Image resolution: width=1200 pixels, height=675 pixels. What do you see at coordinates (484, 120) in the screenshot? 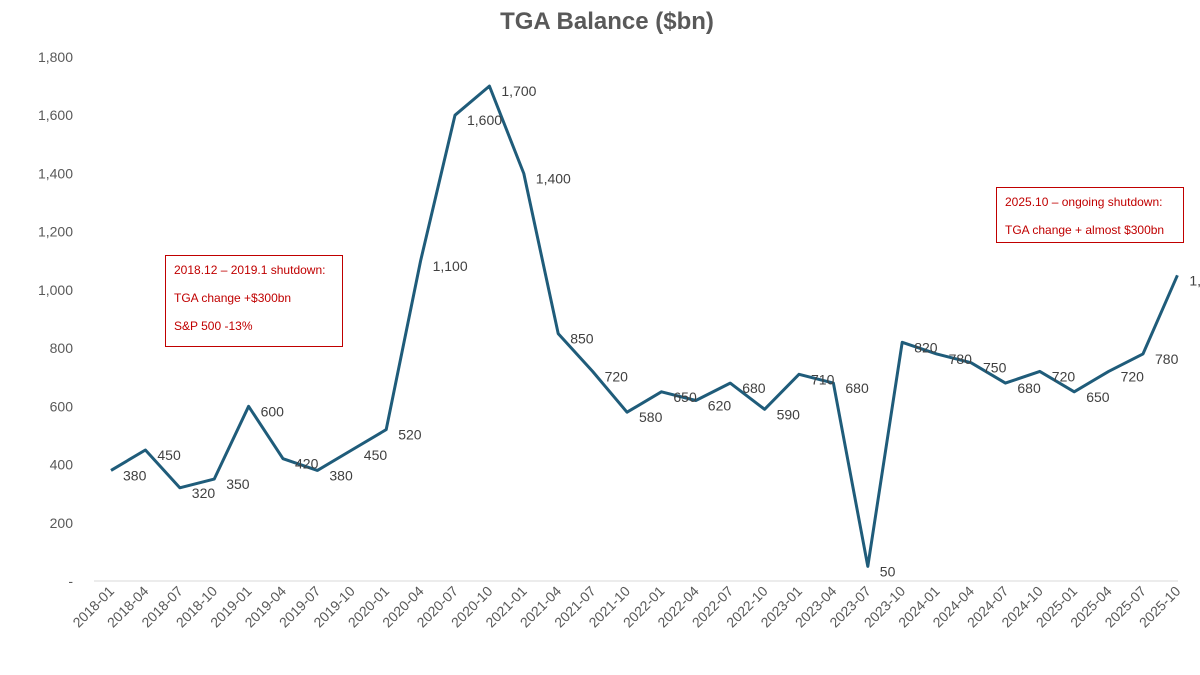
I see `data-label: 1,600` at bounding box center [484, 120].